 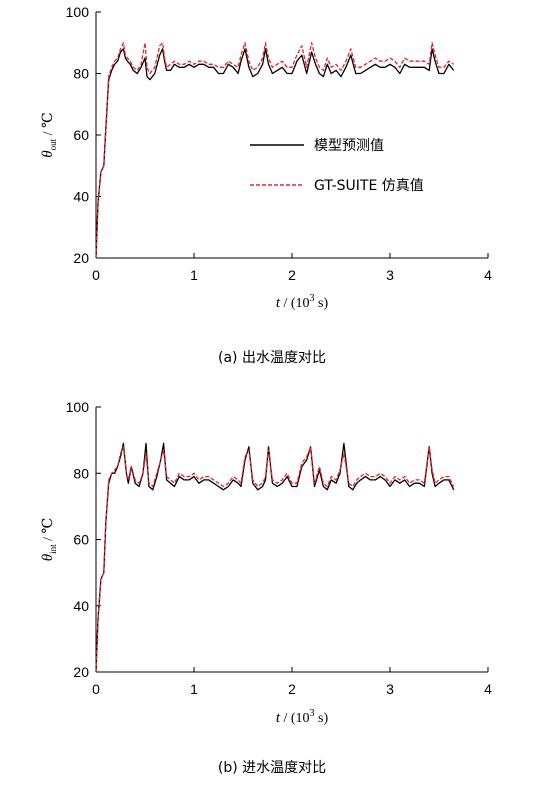 What do you see at coordinates (53, 549) in the screenshot?
I see `y-axis-subscript: int` at bounding box center [53, 549].